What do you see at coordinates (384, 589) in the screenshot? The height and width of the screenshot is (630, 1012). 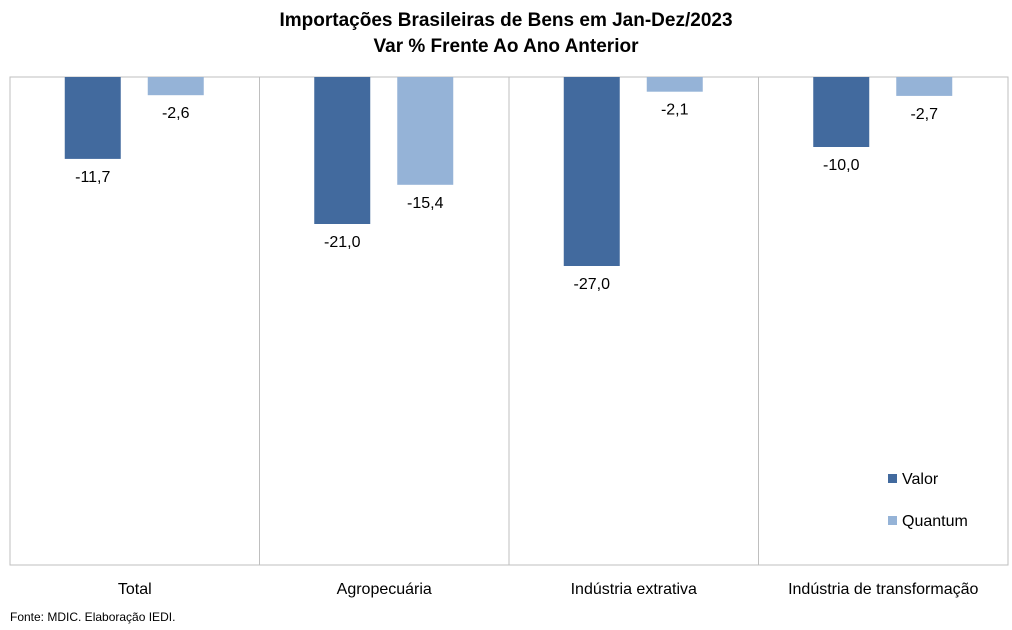 I see `category-label: Agropecuária` at bounding box center [384, 589].